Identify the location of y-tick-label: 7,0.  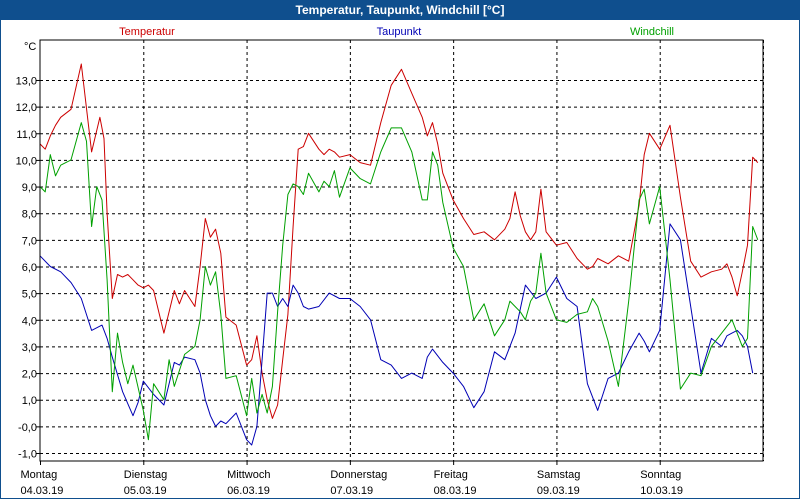
(29, 241).